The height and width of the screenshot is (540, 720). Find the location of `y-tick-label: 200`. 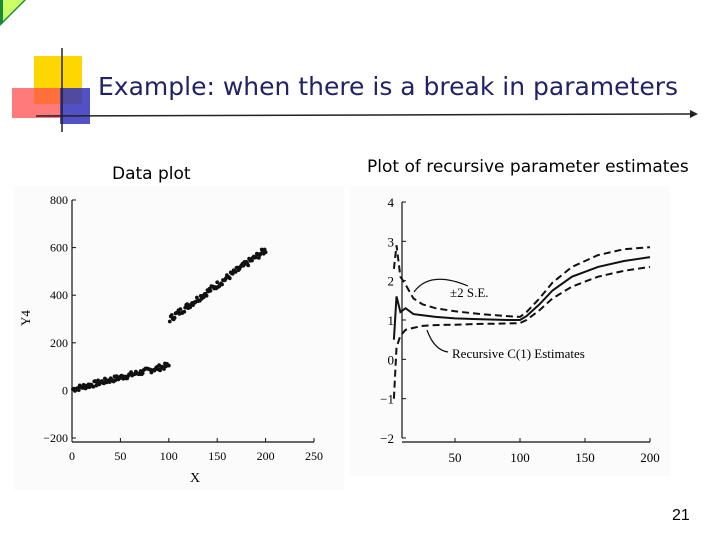

y-tick-label: 200 is located at coordinates (59, 343).